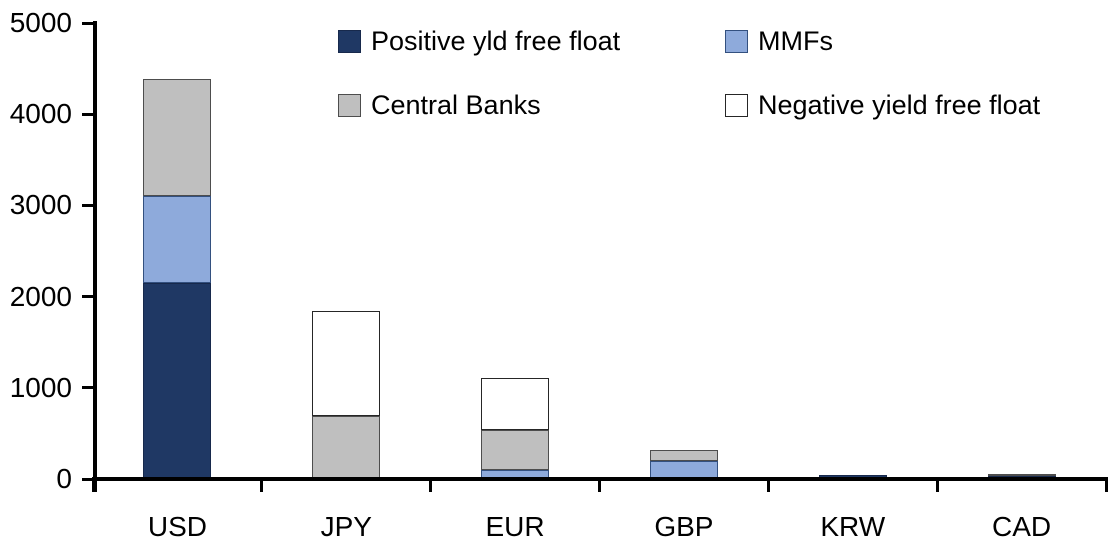  What do you see at coordinates (40, 205) in the screenshot?
I see `y-axis-tick-label: 3000` at bounding box center [40, 205].